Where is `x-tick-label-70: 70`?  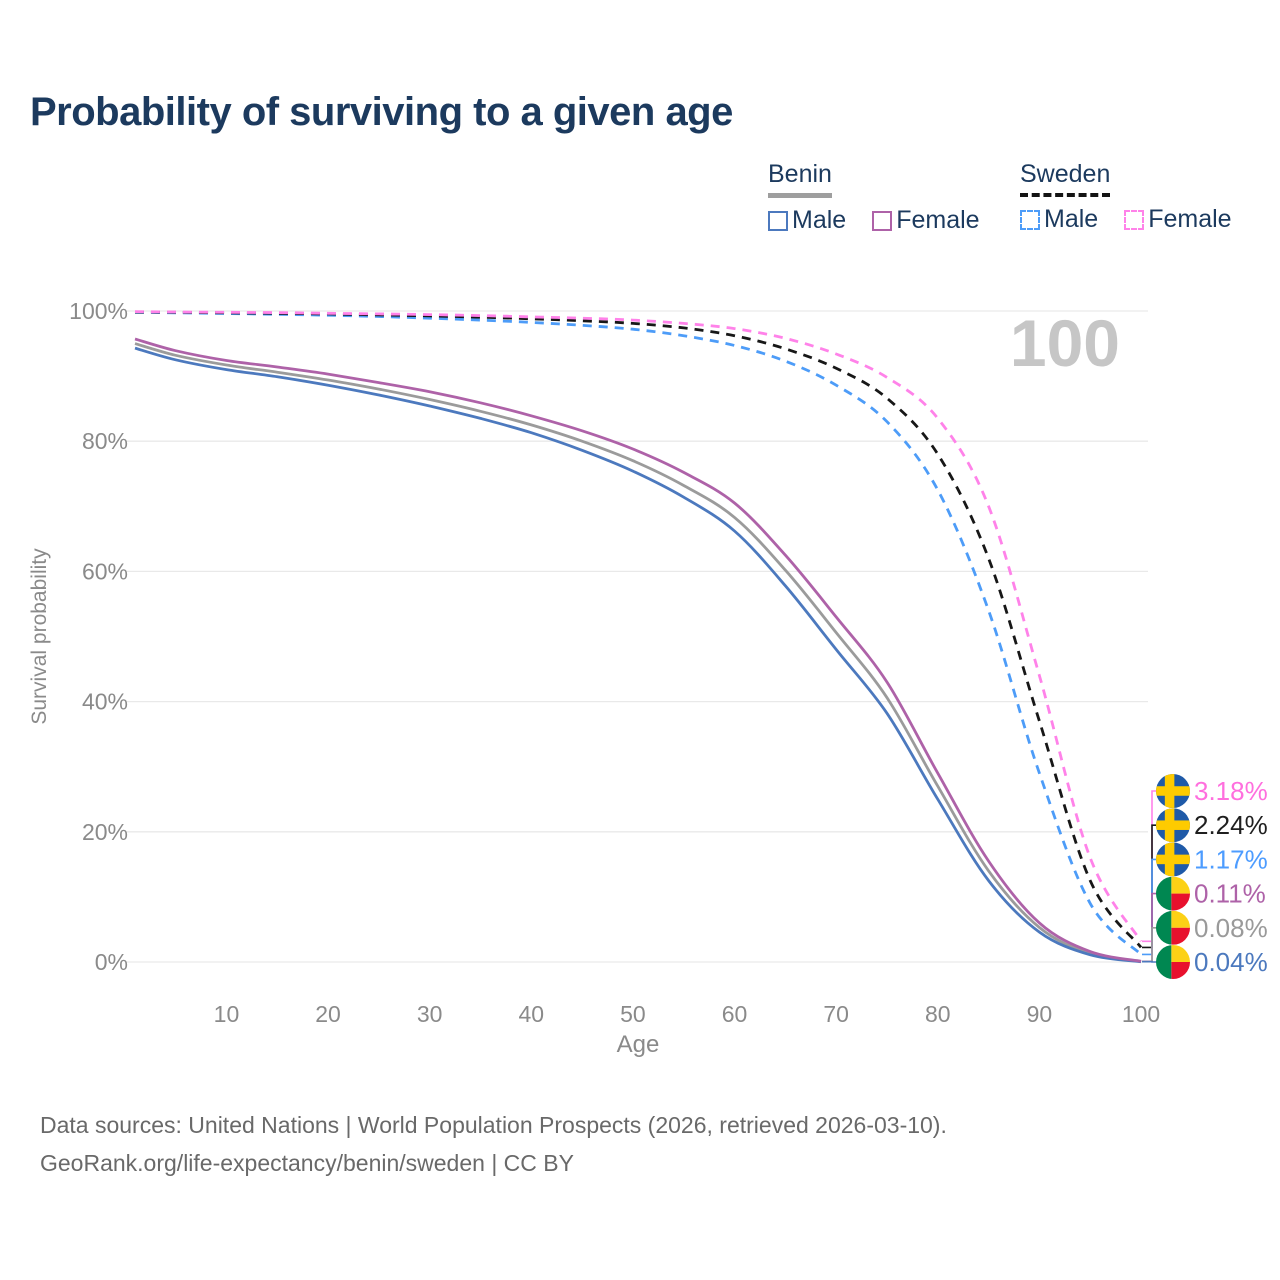
x-tick-label-70: 70 is located at coordinates (836, 1014).